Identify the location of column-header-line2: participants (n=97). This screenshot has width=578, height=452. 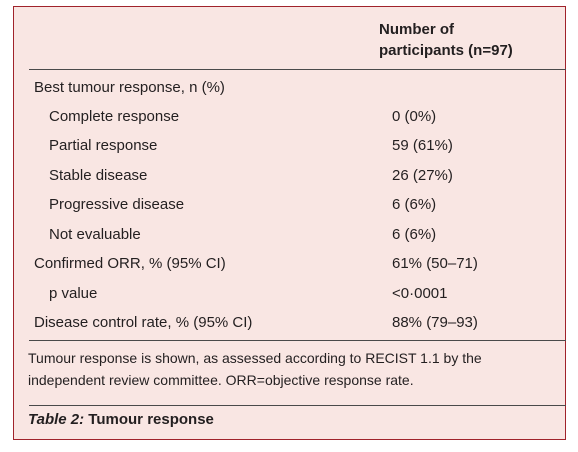
(446, 50).